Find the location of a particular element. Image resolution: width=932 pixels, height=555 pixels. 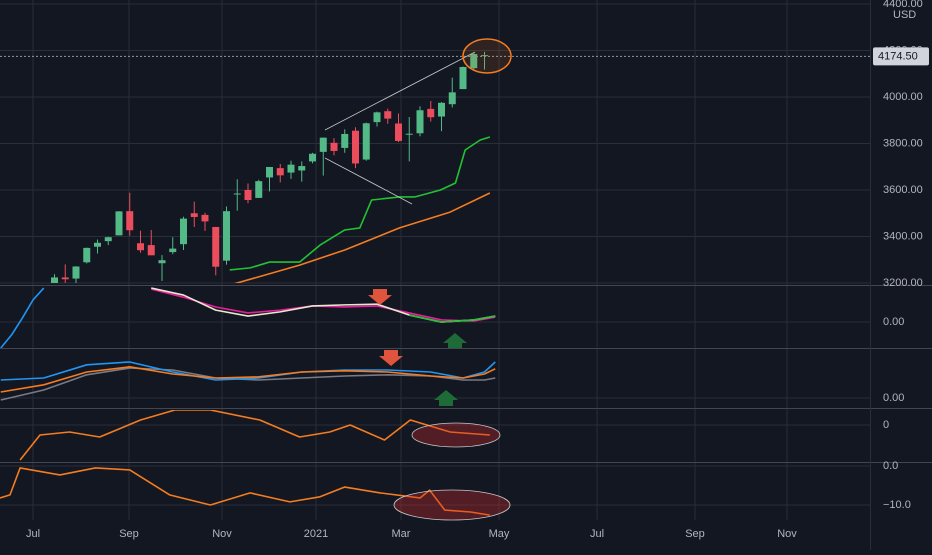

x-tick-label: May is located at coordinates (499, 534).